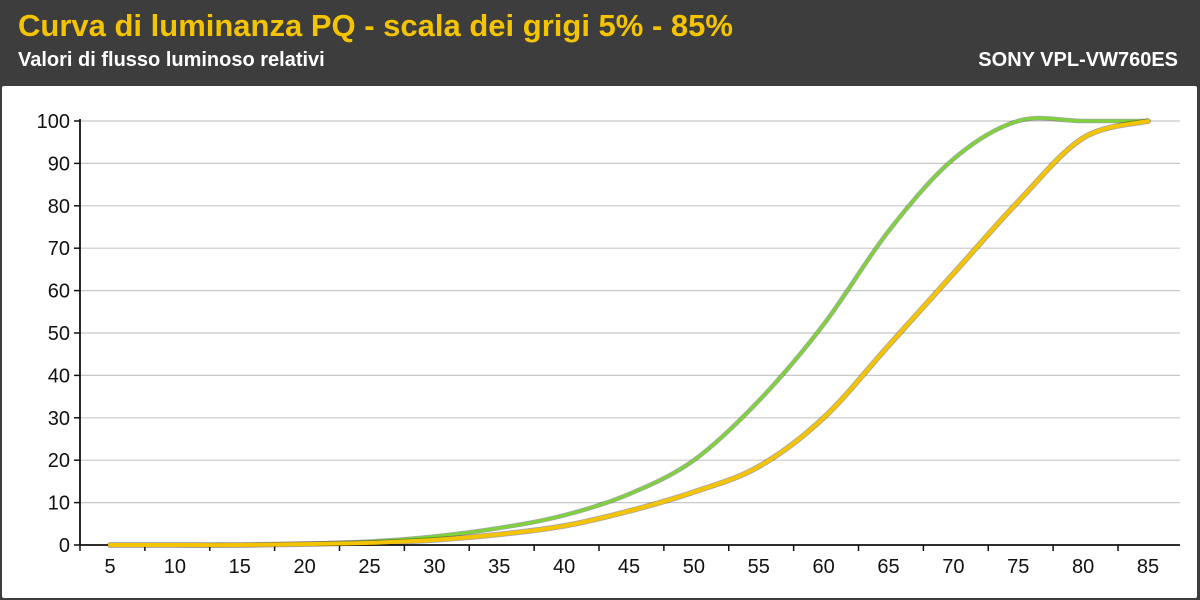 The width and height of the screenshot is (1200, 600). I want to click on y-tick-label: 90, so click(59, 164).